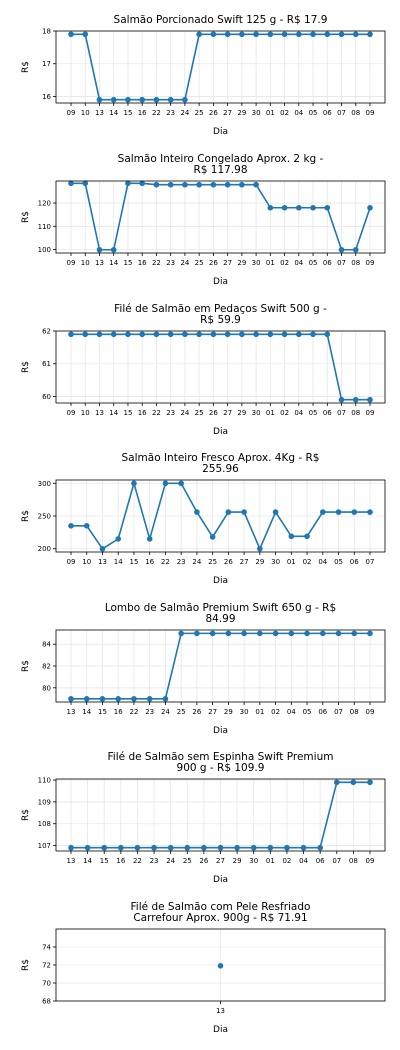  What do you see at coordinates (44, 824) in the screenshot?
I see `y-tick-label: 108` at bounding box center [44, 824].